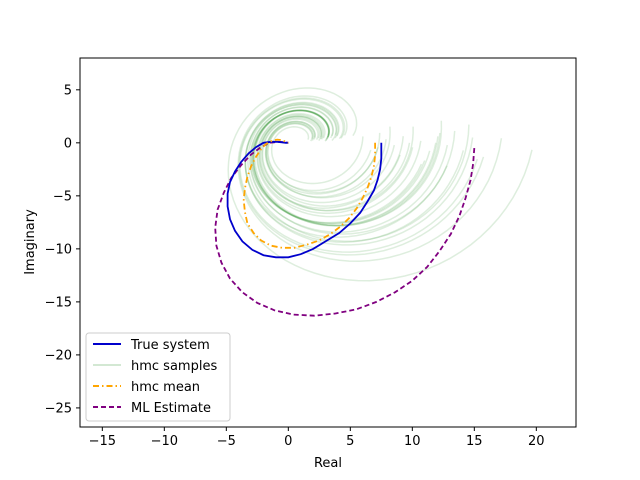  What do you see at coordinates (30, 242) in the screenshot?
I see `y-axis-label: Imaginary` at bounding box center [30, 242].